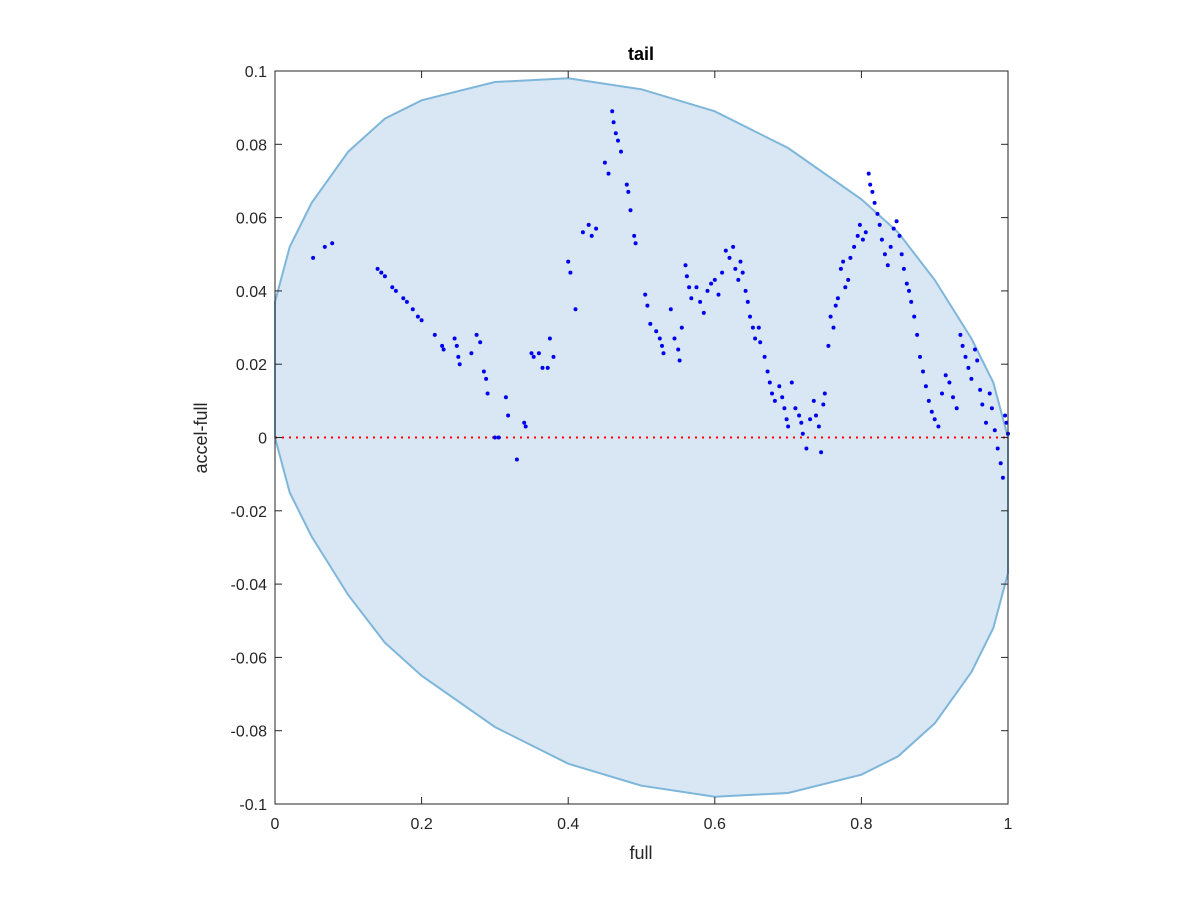  Describe the element at coordinates (715, 824) in the screenshot. I see `x-tick-label: 0.6` at that location.